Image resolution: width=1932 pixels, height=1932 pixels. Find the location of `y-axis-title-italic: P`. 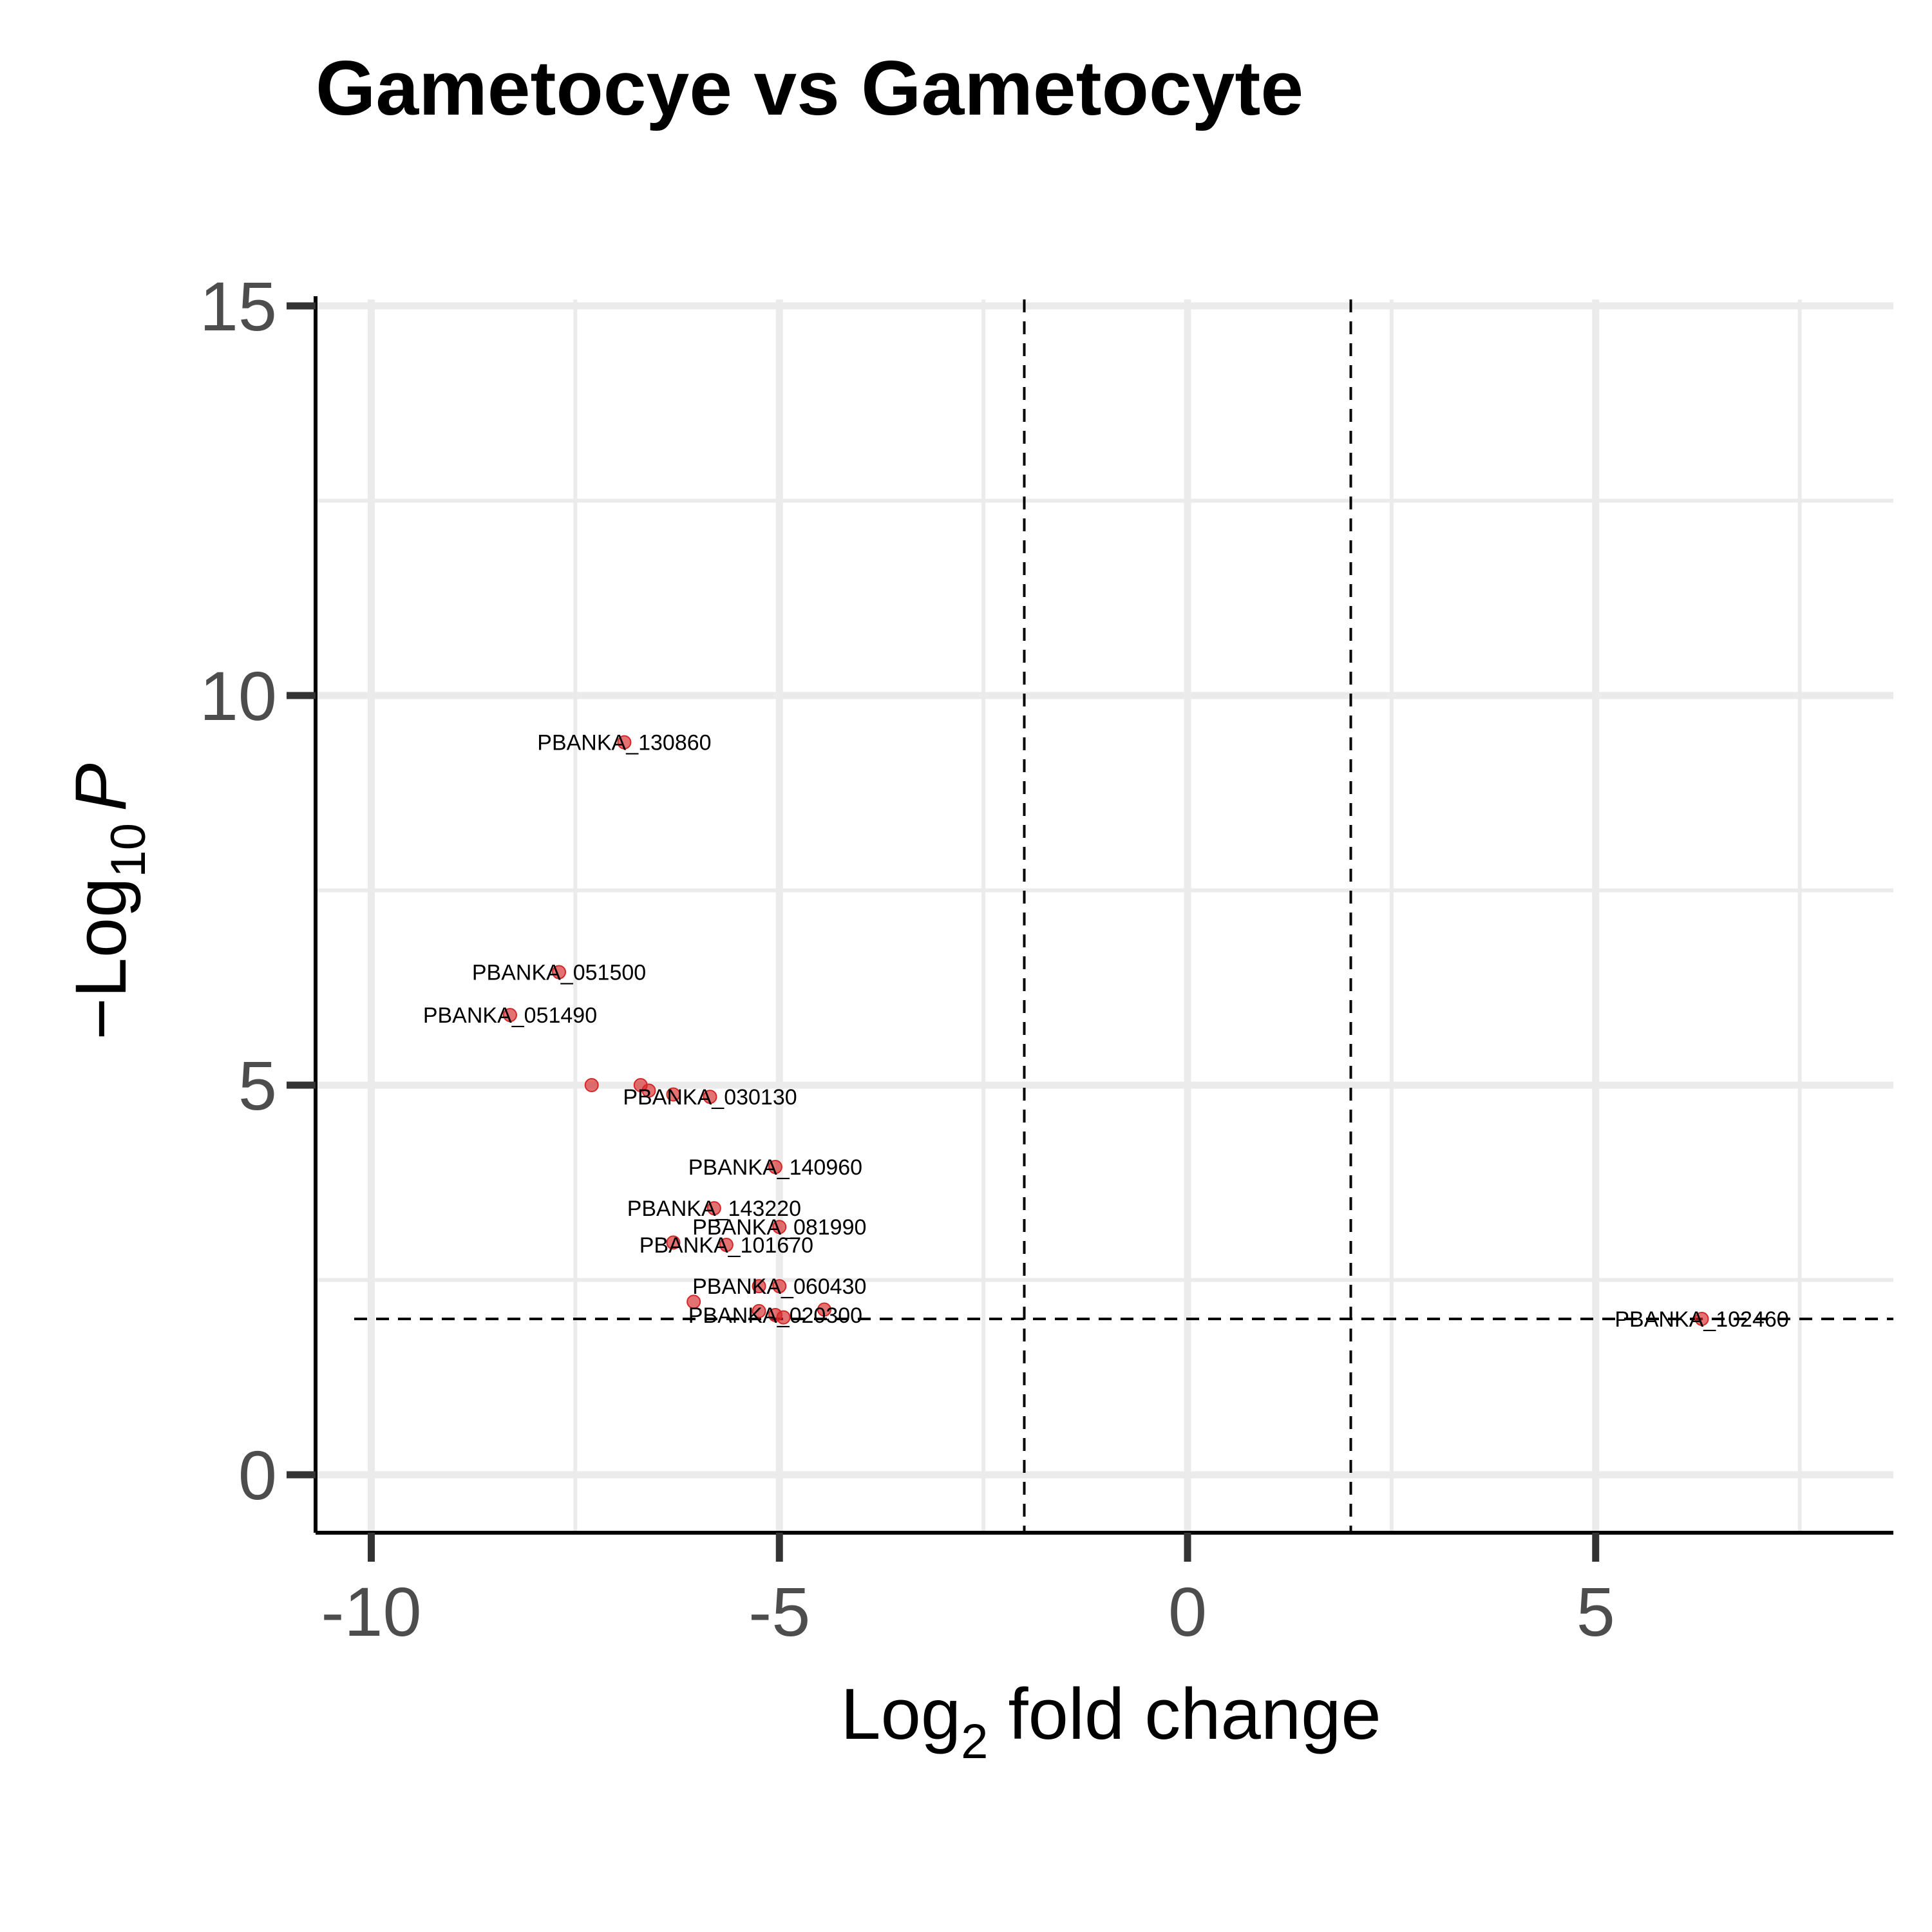

y-axis-title-italic: P is located at coordinates (101, 787).